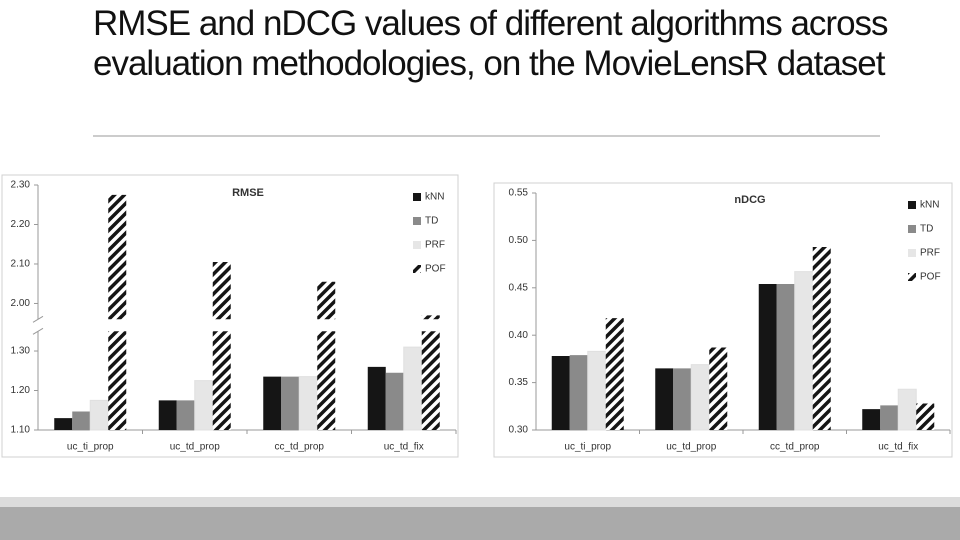 This screenshot has height=540, width=960. I want to click on y-tick-label: 2.20, so click(21, 224).